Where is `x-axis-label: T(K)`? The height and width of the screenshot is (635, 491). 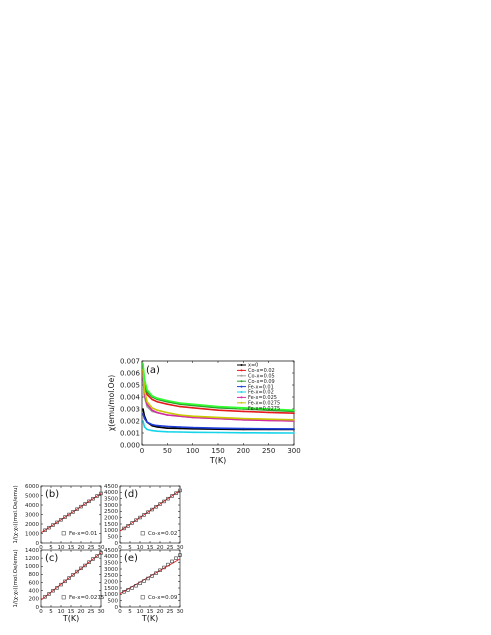
x-axis-label: T(K) is located at coordinates (70, 618).